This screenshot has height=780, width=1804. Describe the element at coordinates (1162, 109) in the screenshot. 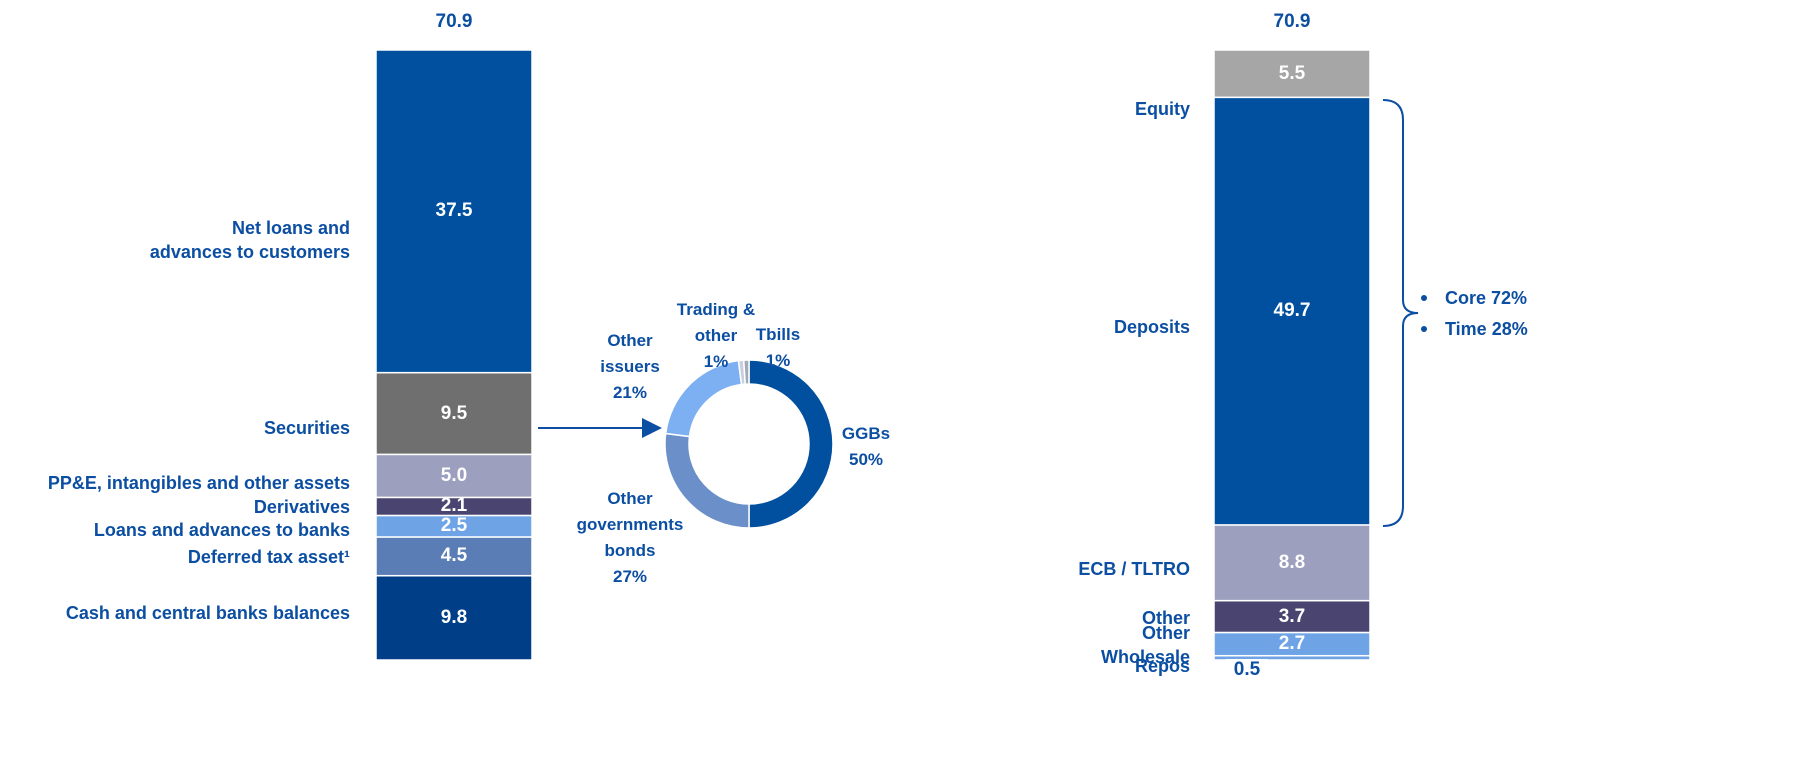

I see `category-label: Equity` at that location.